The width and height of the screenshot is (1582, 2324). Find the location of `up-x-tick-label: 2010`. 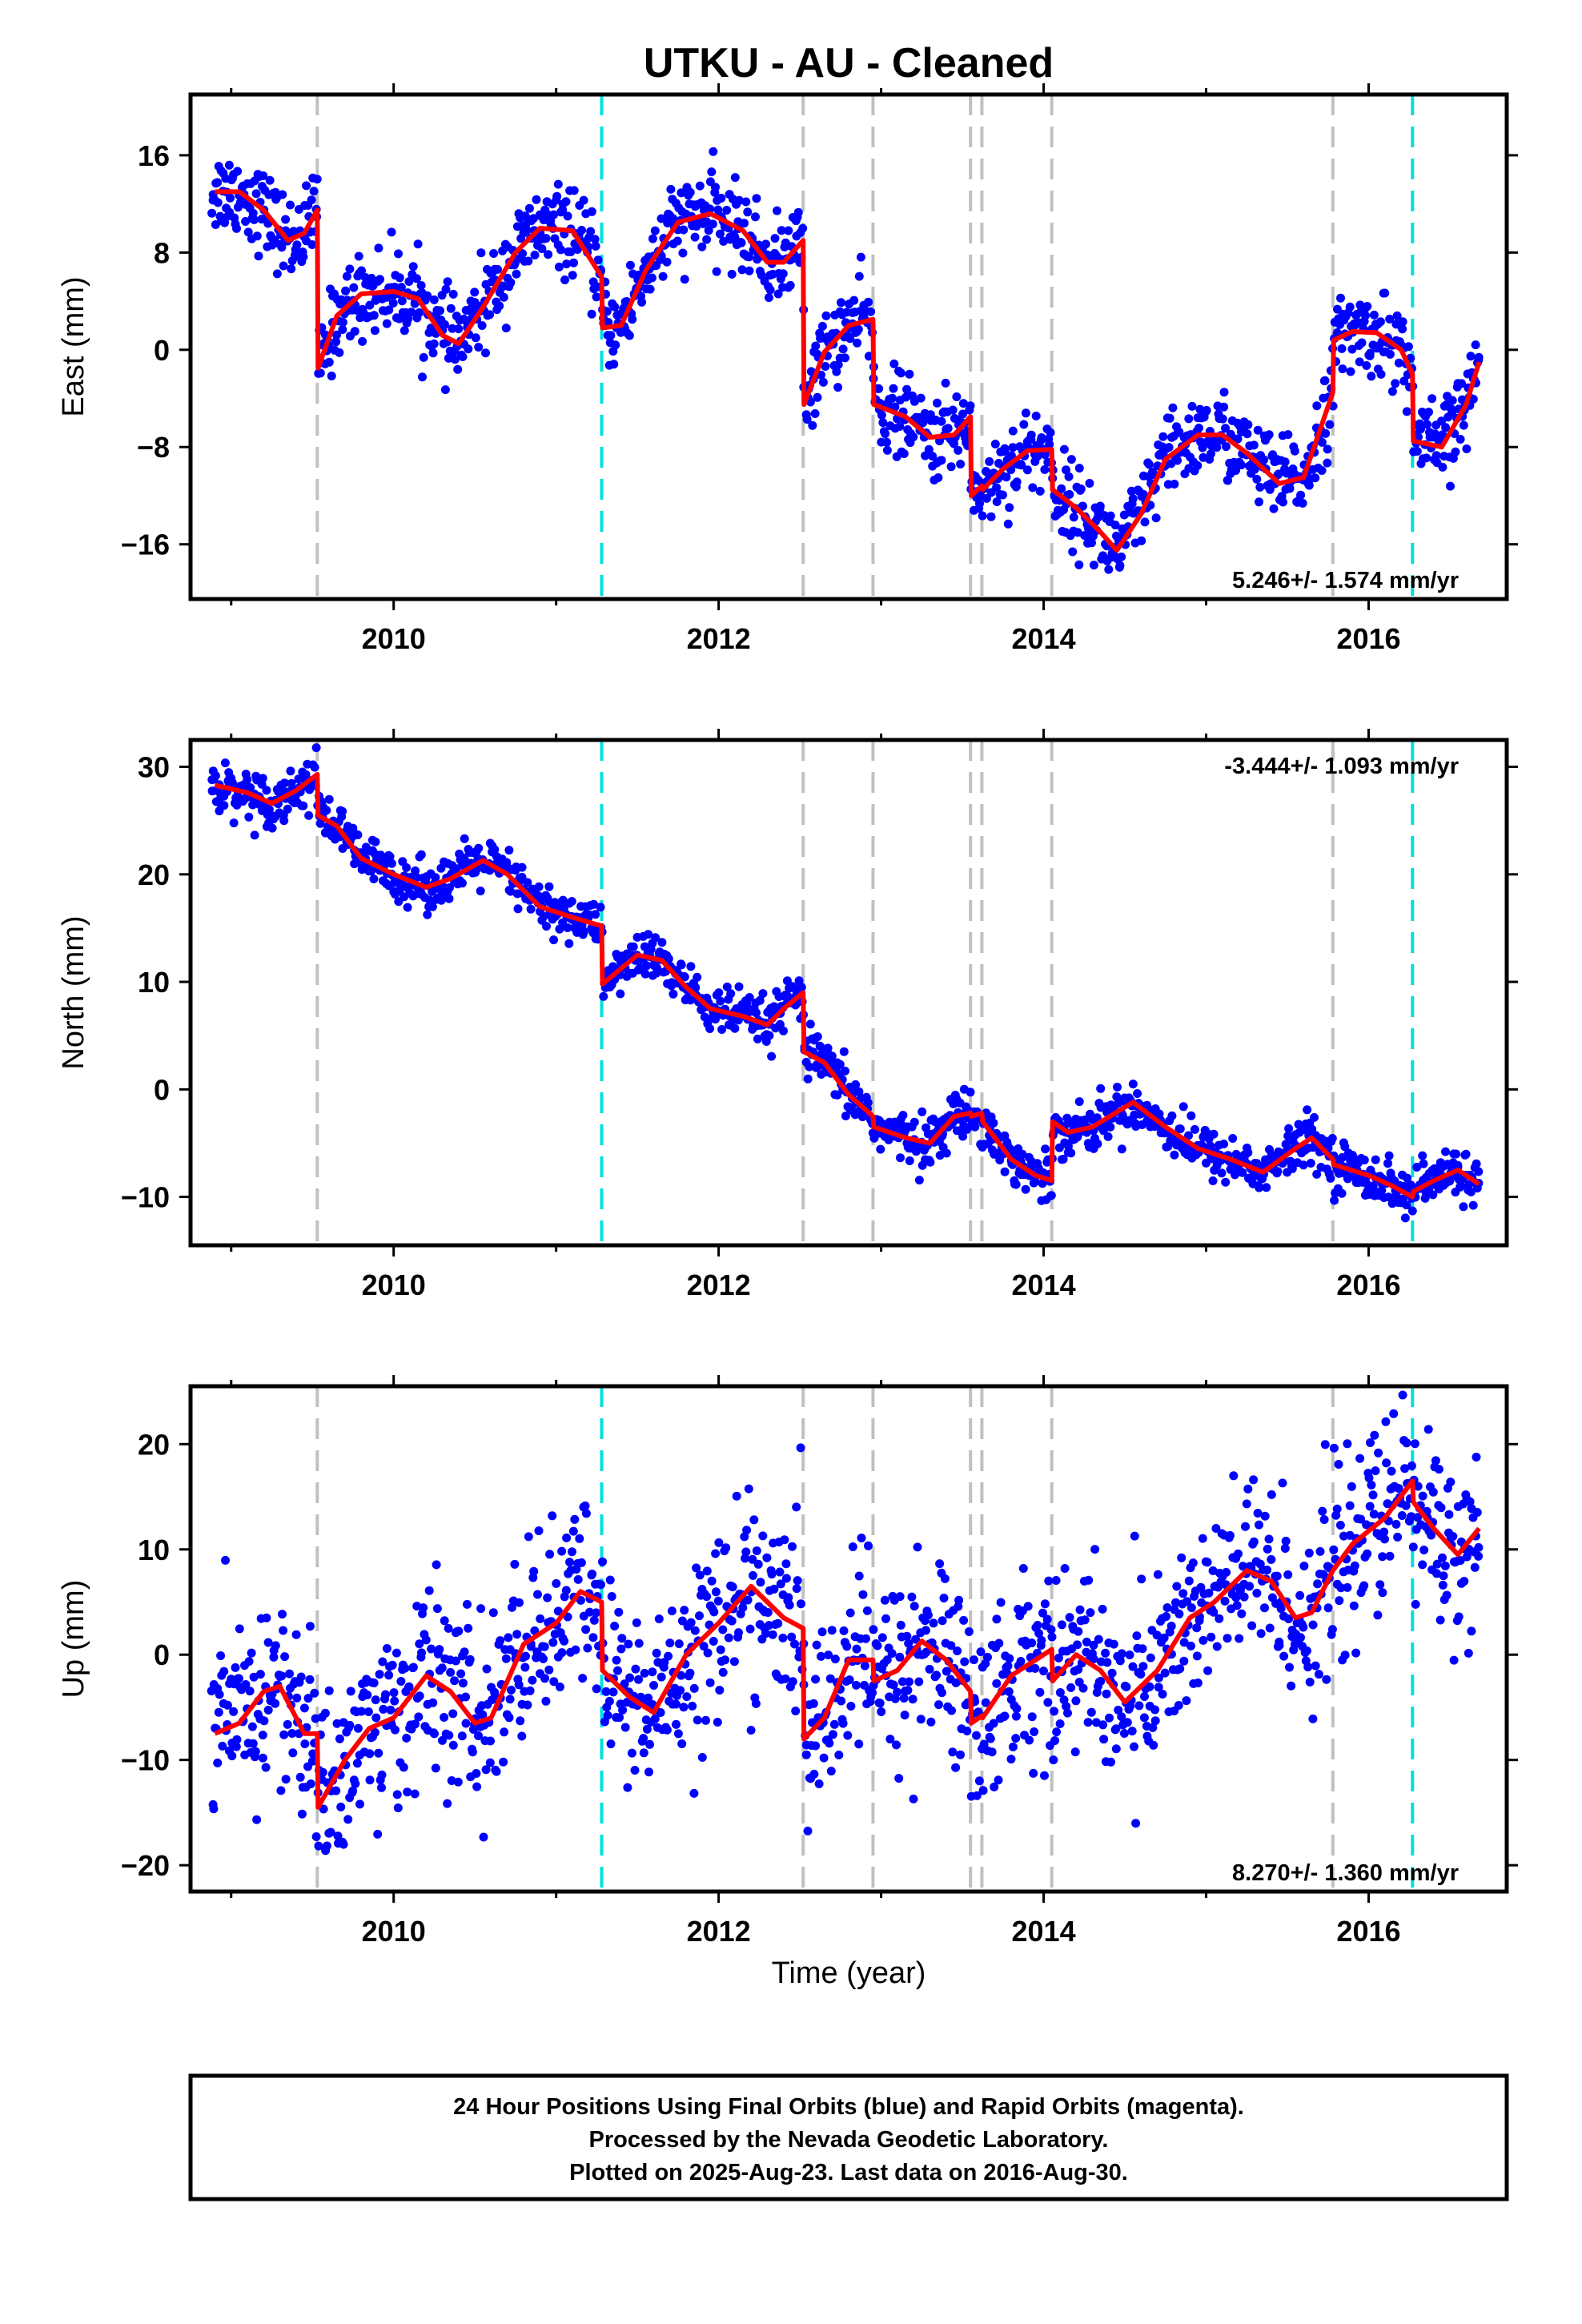

up-x-tick-label: 2010 is located at coordinates (394, 1931).